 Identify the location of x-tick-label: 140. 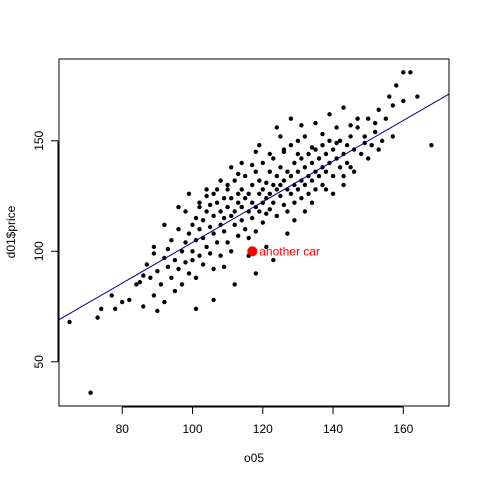
(333, 429).